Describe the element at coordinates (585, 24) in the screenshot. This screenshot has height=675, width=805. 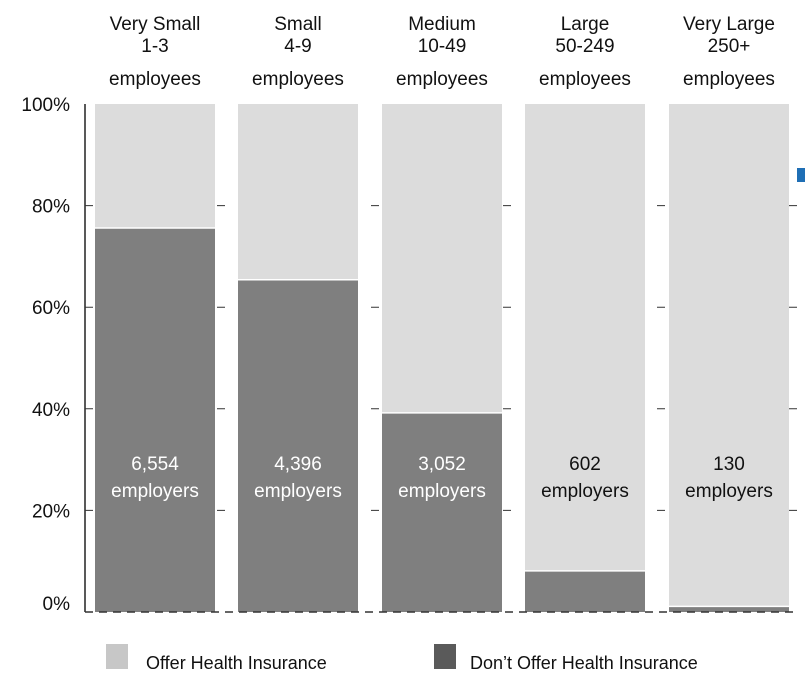
I see `category-label-3-line-0: Large` at that location.